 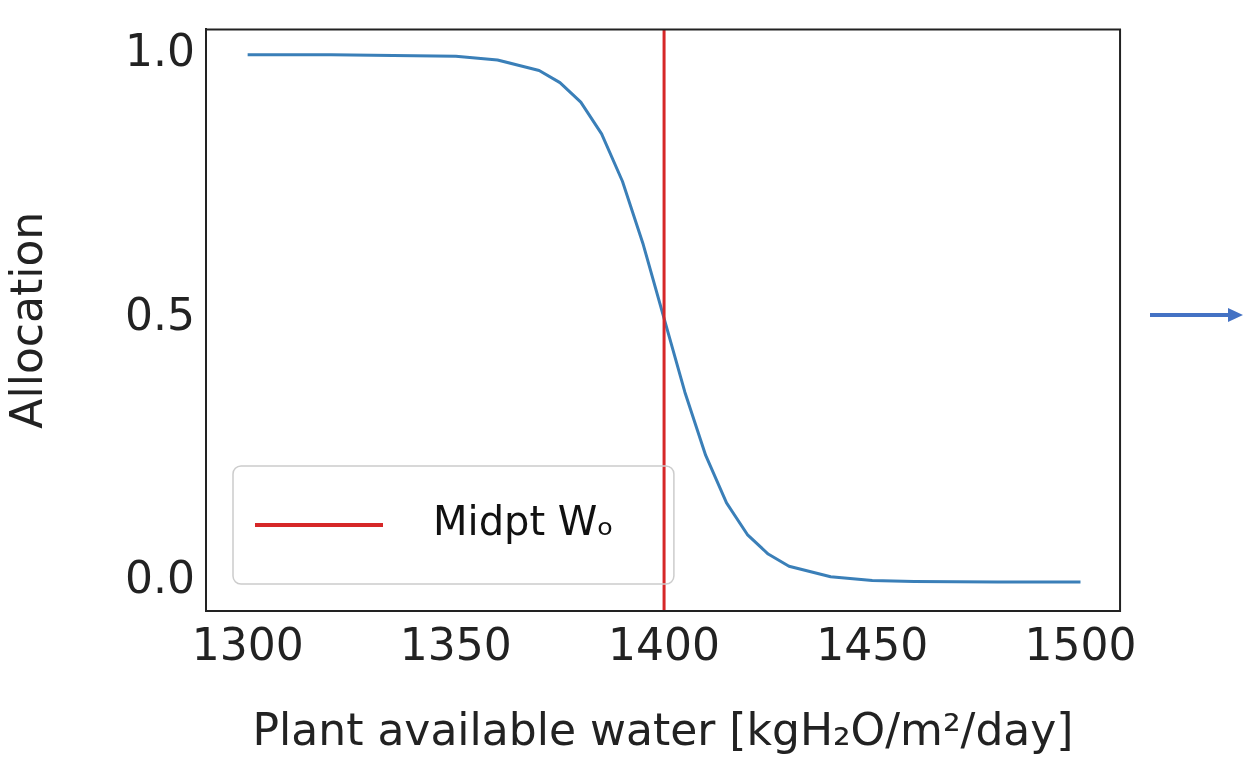 I want to click on x-tick-label: 1350, so click(x=455, y=644).